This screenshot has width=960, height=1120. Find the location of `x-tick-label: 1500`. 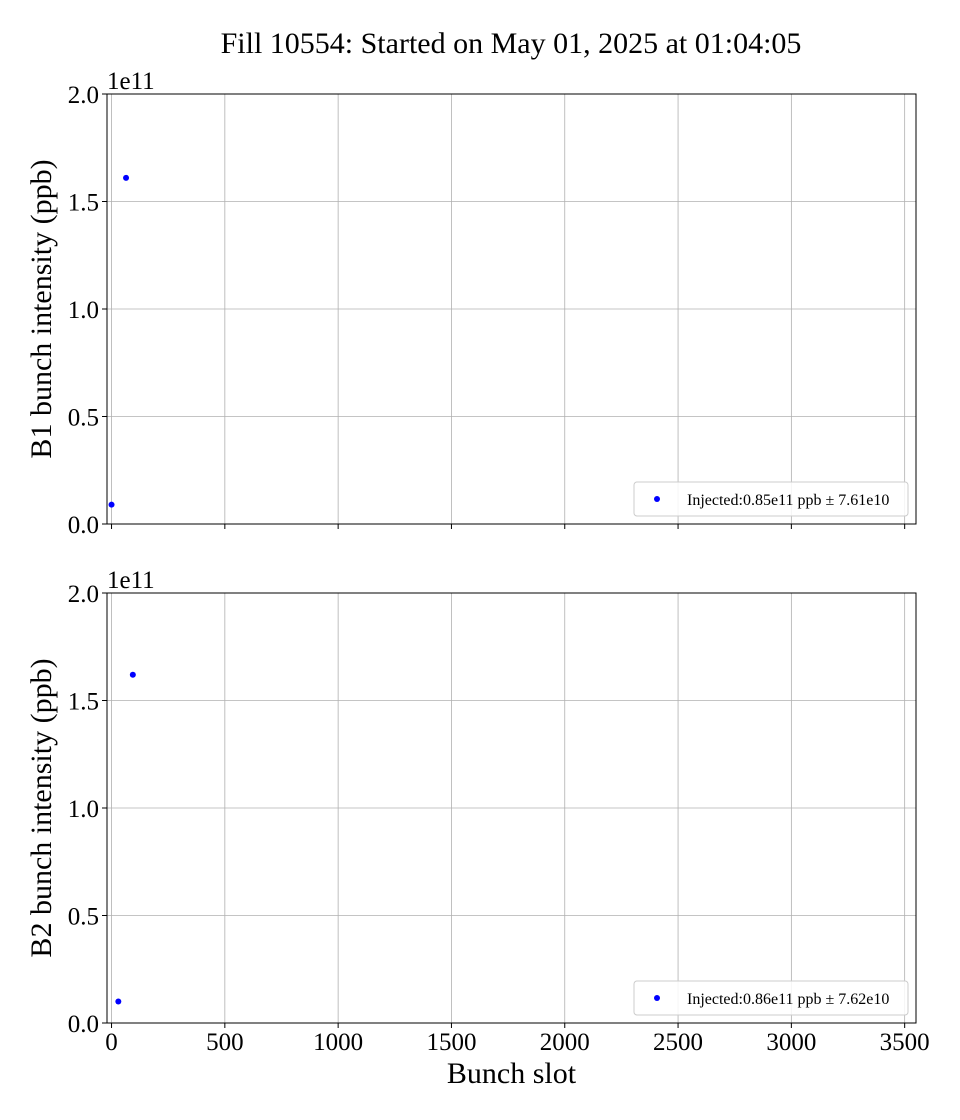

x-tick-label: 1500 is located at coordinates (451, 1042).